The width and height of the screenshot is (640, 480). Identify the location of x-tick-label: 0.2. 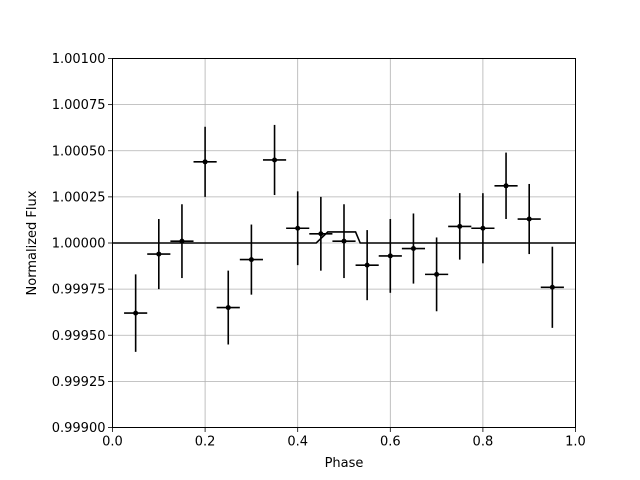
(205, 442).